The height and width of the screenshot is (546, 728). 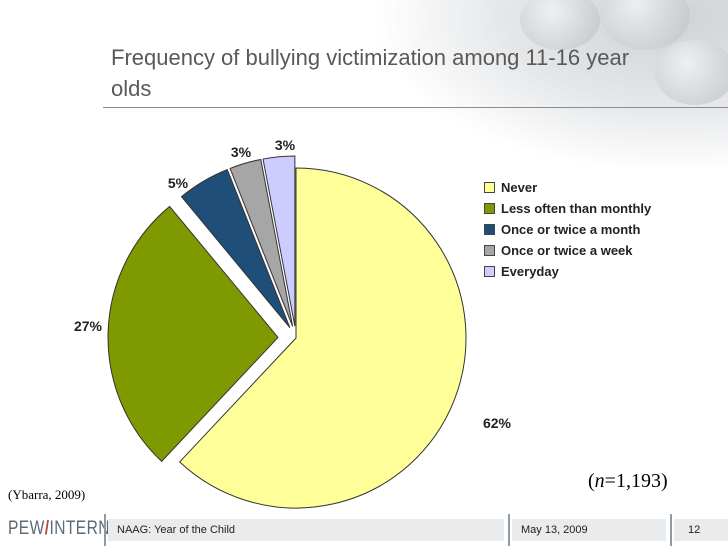 What do you see at coordinates (279, 241) in the screenshot?
I see `pie-slice-everyday` at bounding box center [279, 241].